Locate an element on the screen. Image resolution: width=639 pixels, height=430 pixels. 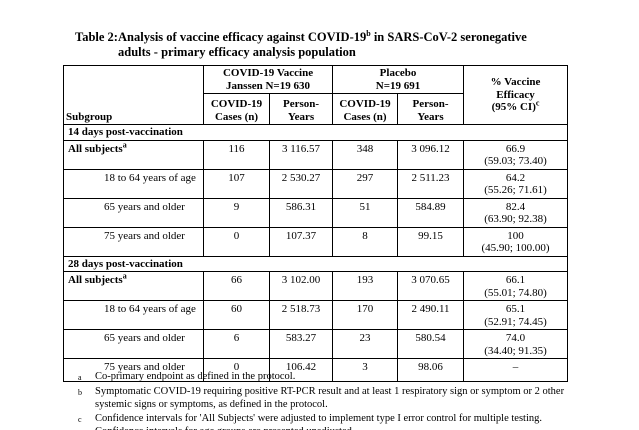
efficacy-ci: (63.90; 92.38) is located at coordinates (515, 219).